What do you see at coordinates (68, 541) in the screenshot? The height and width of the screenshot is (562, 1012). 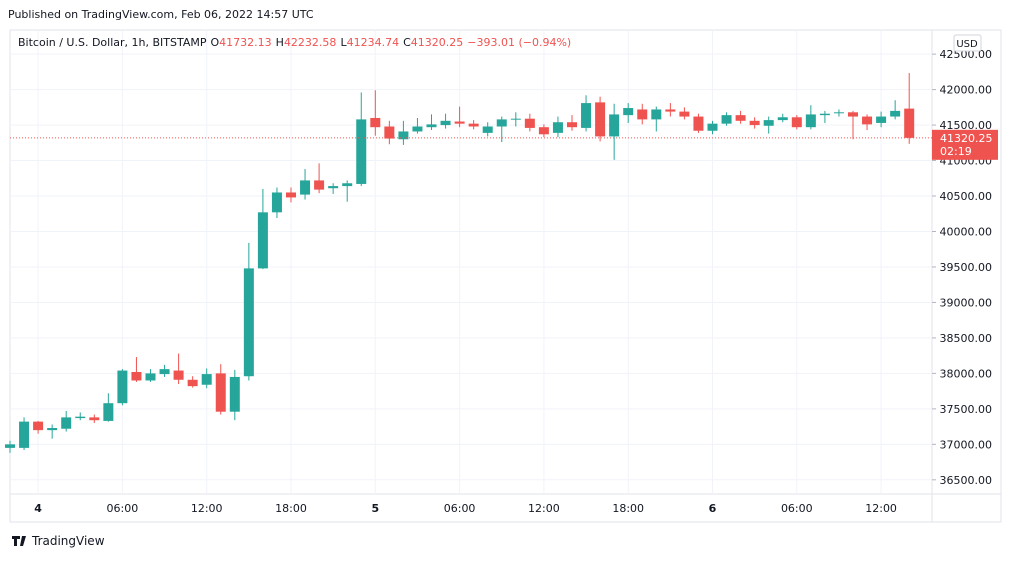 I see `logo-text: TradingView` at bounding box center [68, 541].